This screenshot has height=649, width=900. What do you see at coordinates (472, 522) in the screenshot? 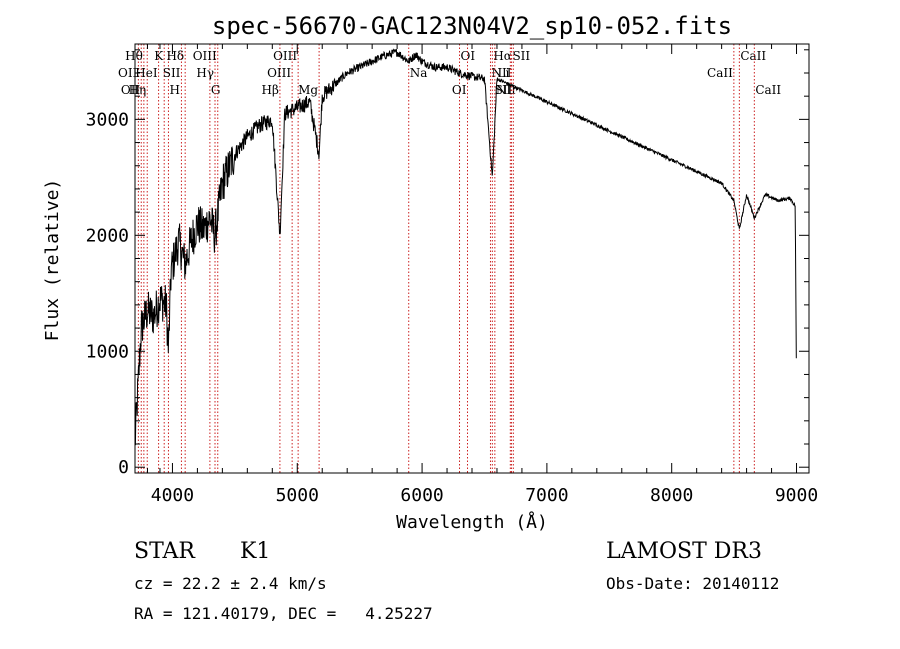
I see `x-axis-label: Wavelength (Å)` at bounding box center [472, 522].